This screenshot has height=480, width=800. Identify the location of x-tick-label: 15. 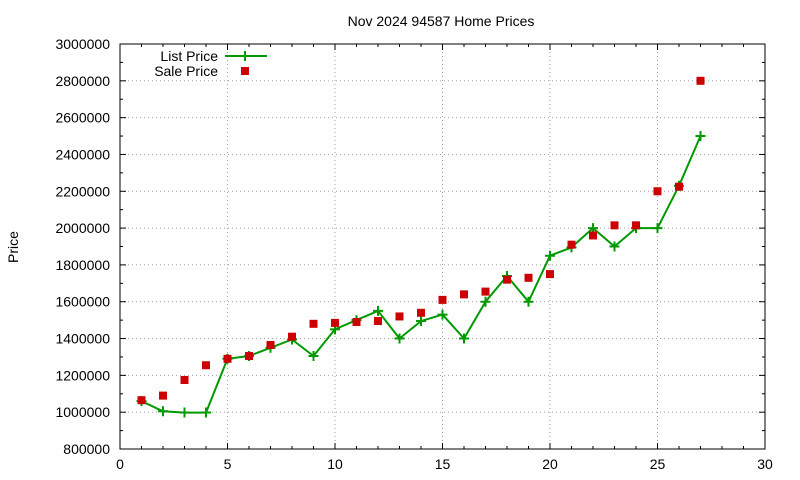
(443, 464).